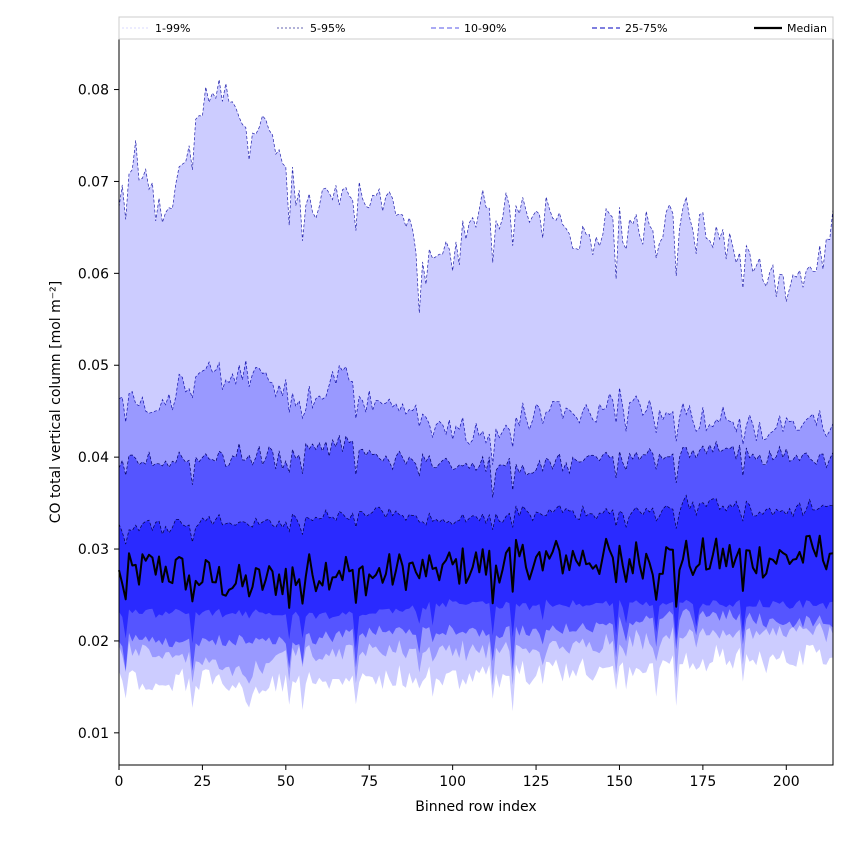  Describe the element at coordinates (93, 550) in the screenshot. I see `y-tick-label-0.03: 0.03` at that location.